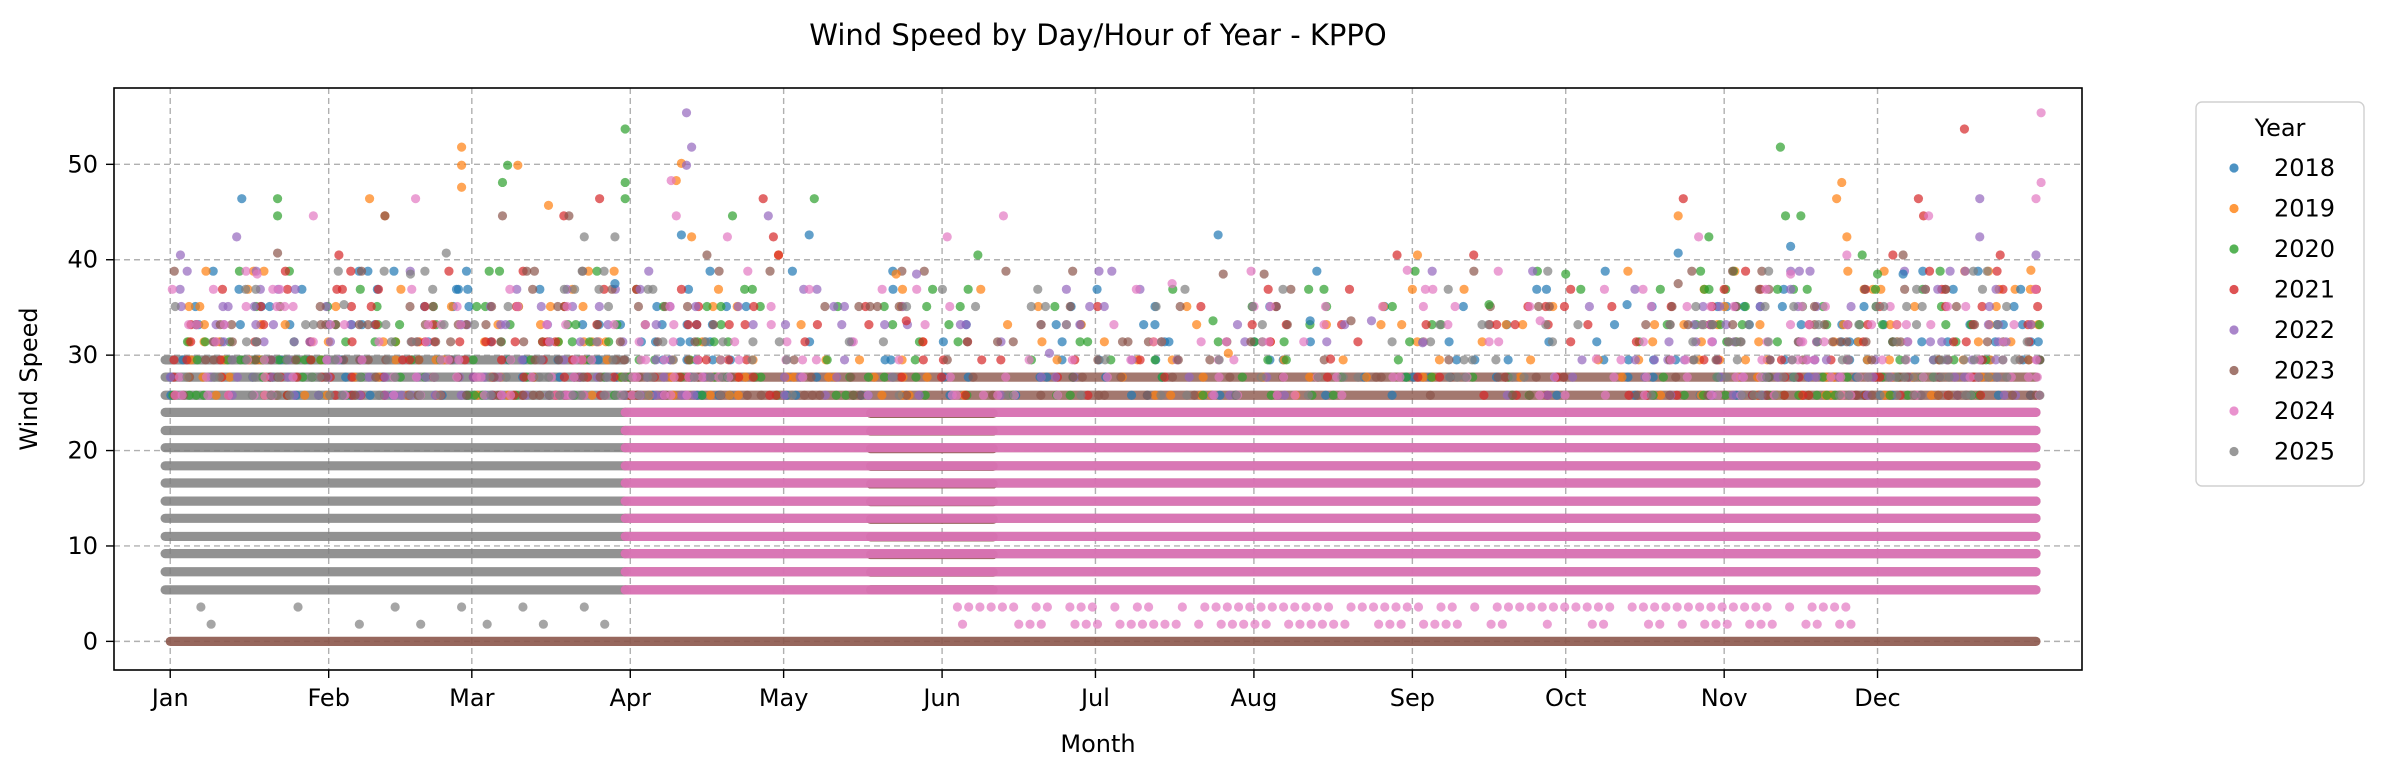 This screenshot has width=2385, height=777. What do you see at coordinates (502, 216) in the screenshot?
I see `outlier-point-2023` at bounding box center [502, 216].